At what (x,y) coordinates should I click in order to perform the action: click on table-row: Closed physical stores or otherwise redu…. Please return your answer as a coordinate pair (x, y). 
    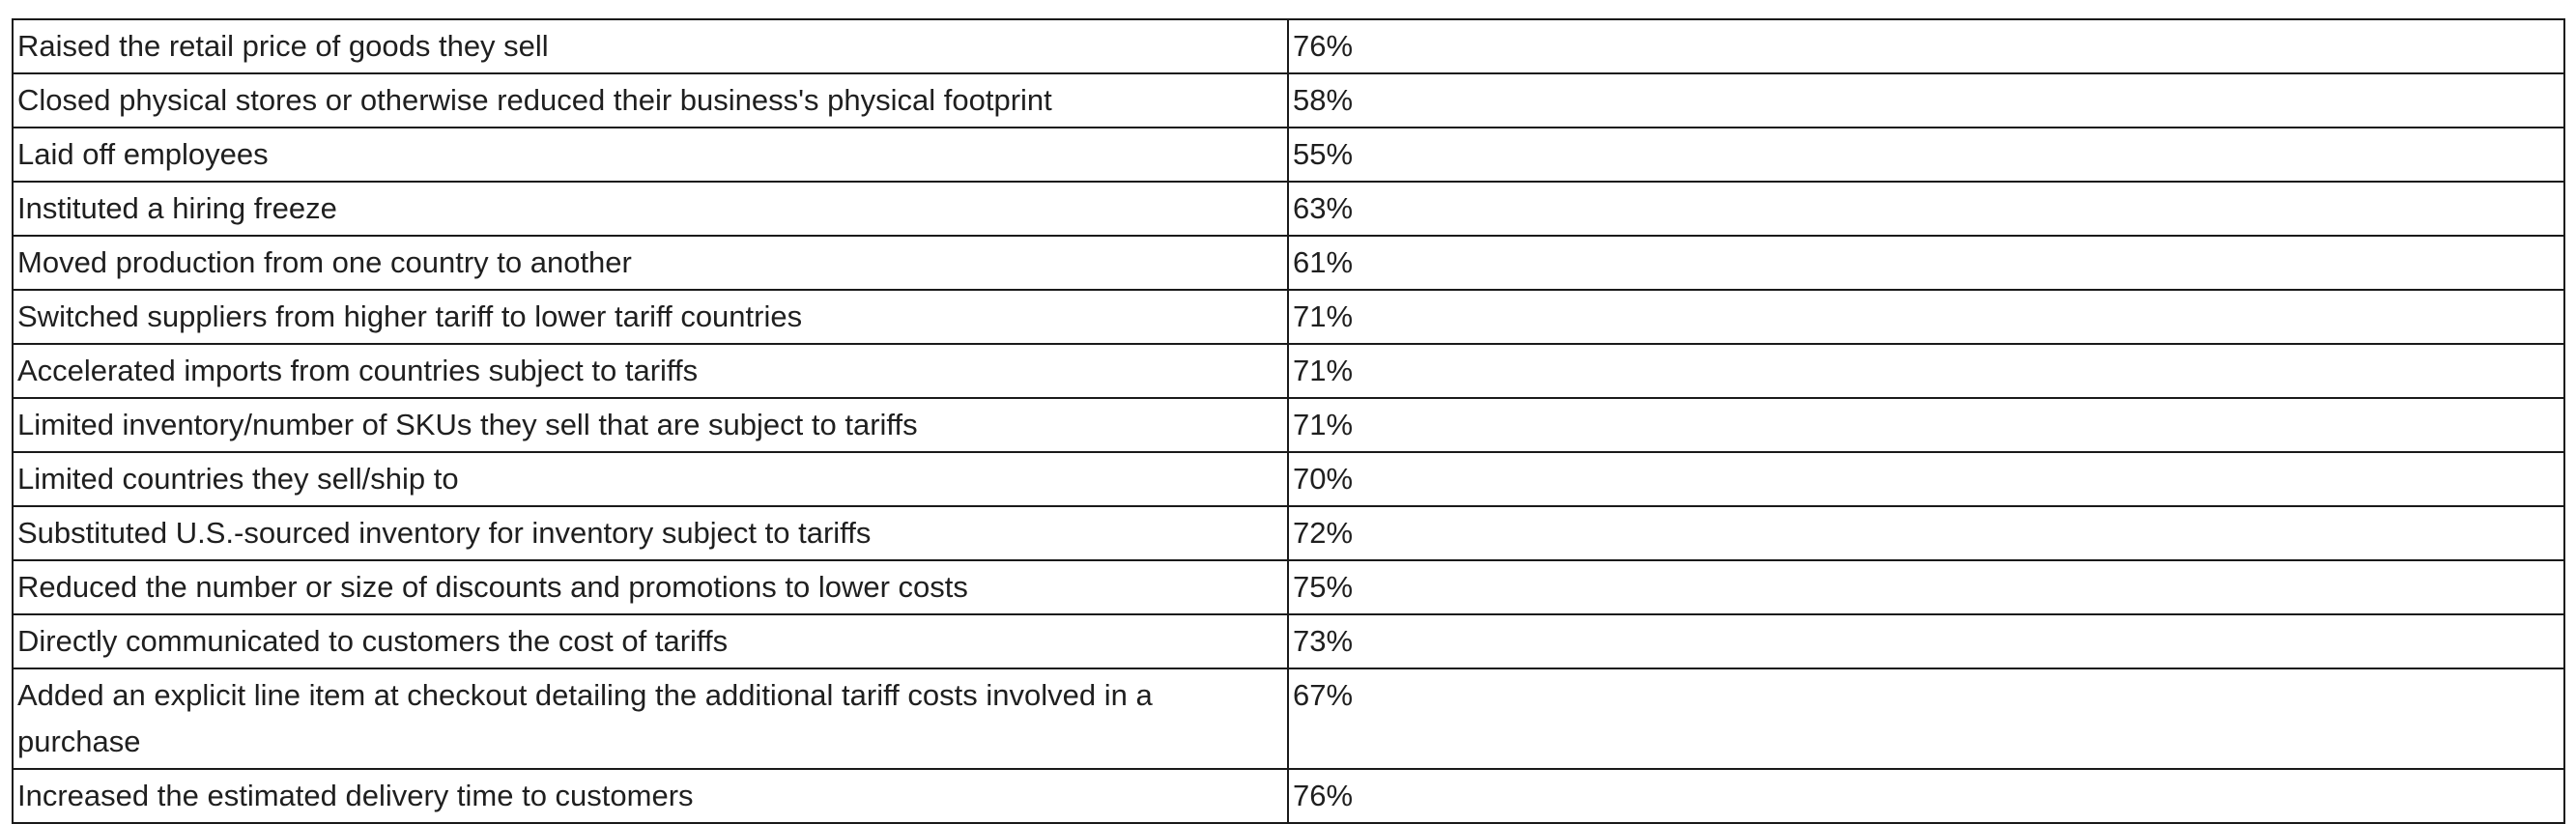
    Looking at the image, I should click on (1289, 100).